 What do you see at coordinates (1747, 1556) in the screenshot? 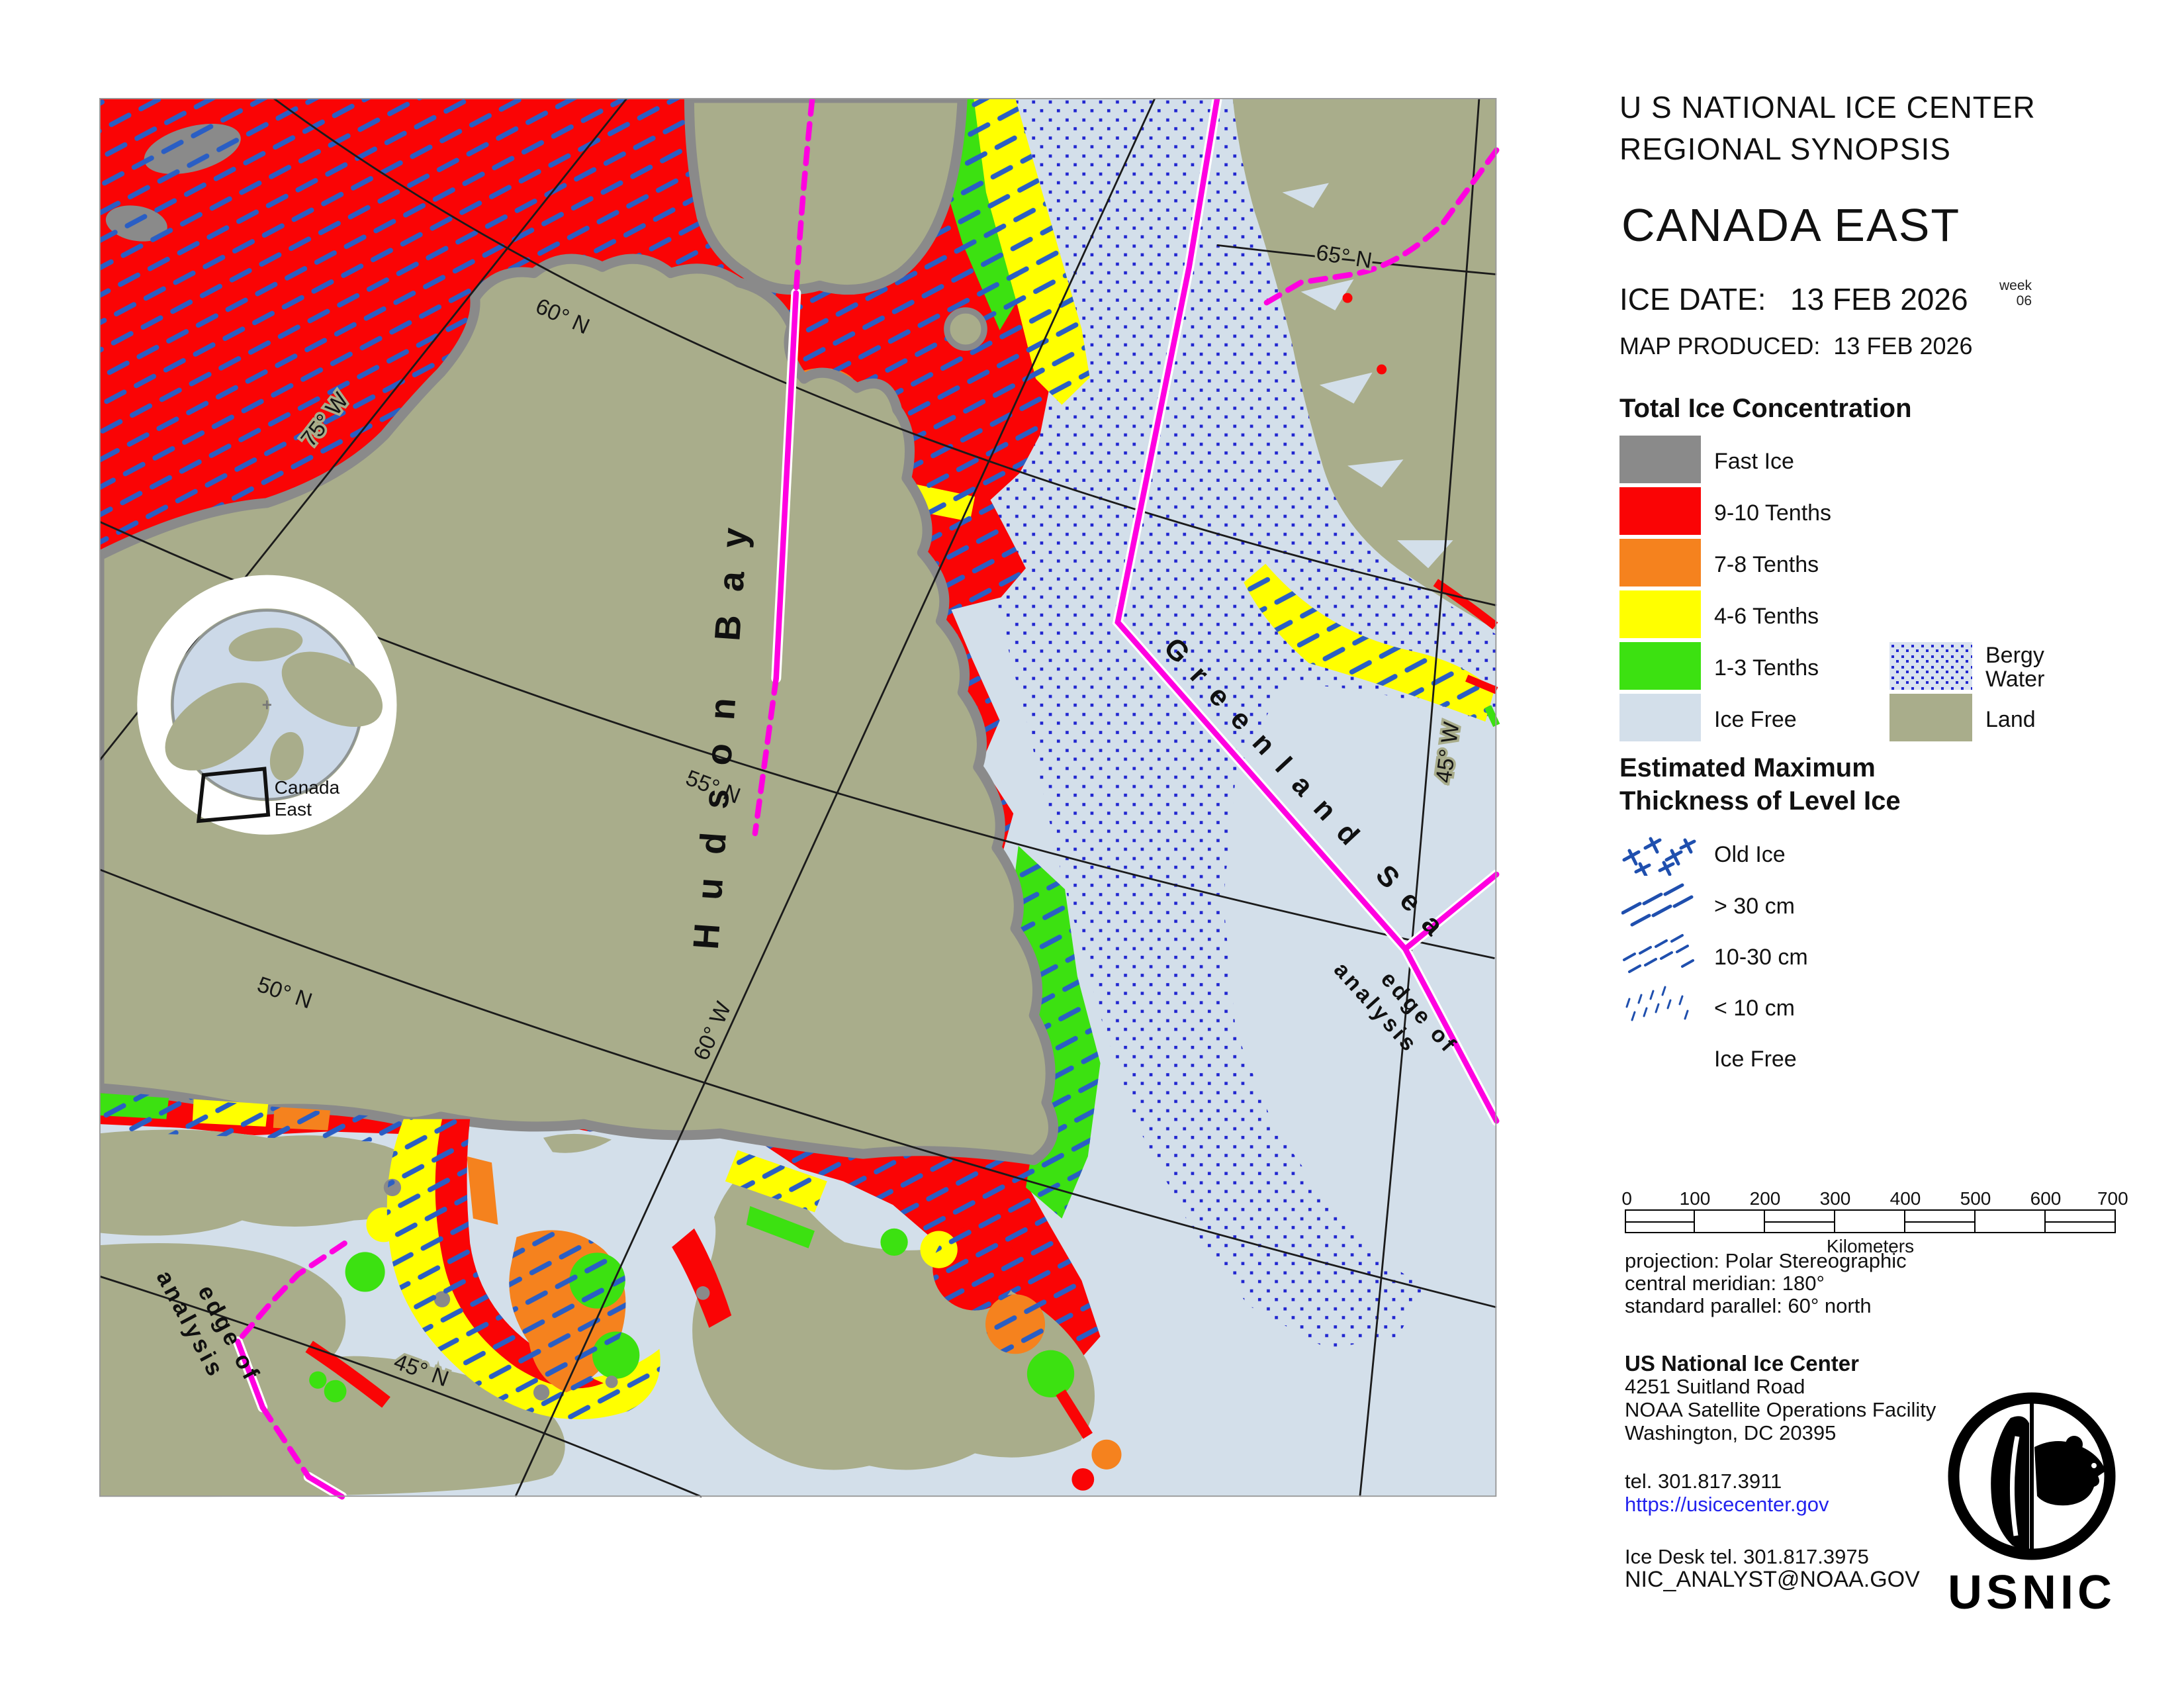
I see `contact-ice-desk: Ice Desk tel. 301.817.3975` at bounding box center [1747, 1556].